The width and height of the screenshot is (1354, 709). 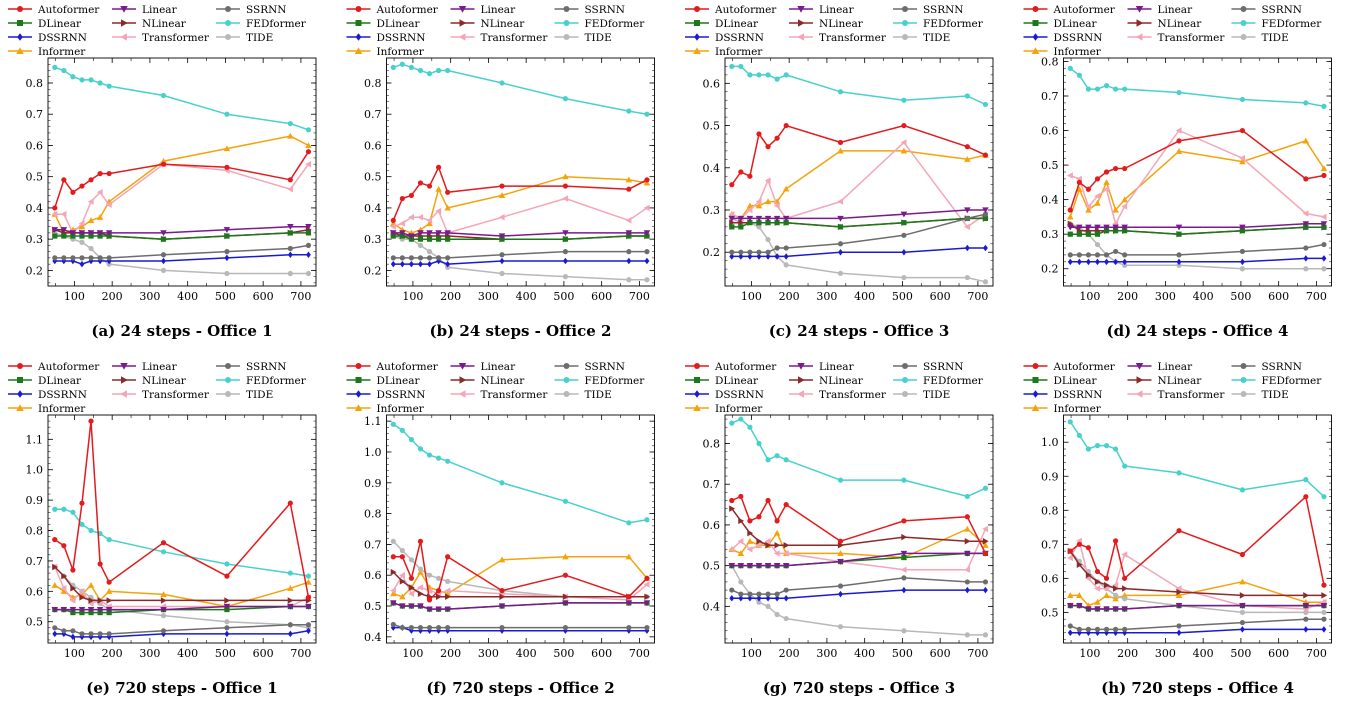 What do you see at coordinates (1243, 23) in the screenshot?
I see `legend-marker` at bounding box center [1243, 23].